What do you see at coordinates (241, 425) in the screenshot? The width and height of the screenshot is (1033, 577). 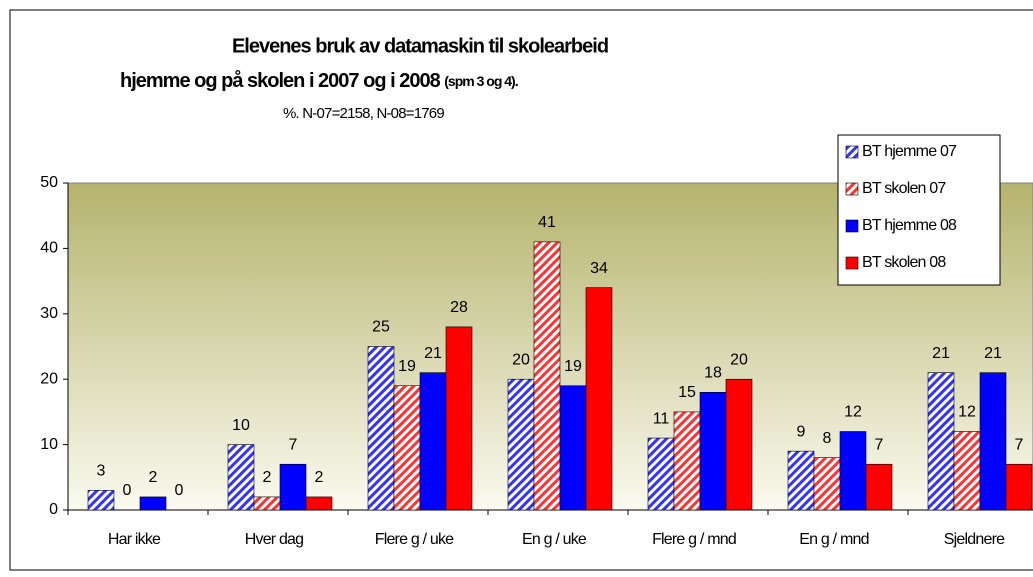 I see `data-label: 10` at bounding box center [241, 425].